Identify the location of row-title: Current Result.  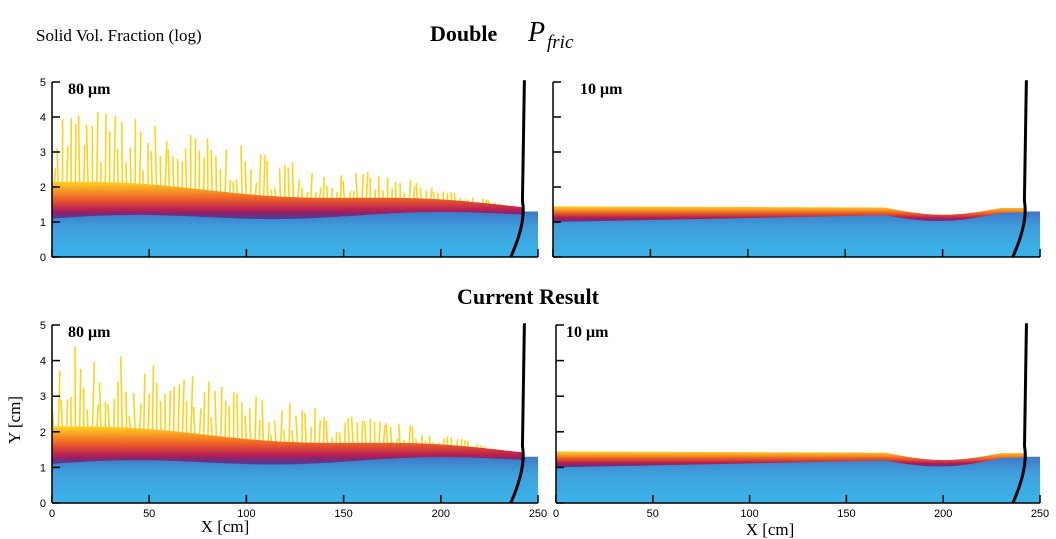
(528, 296).